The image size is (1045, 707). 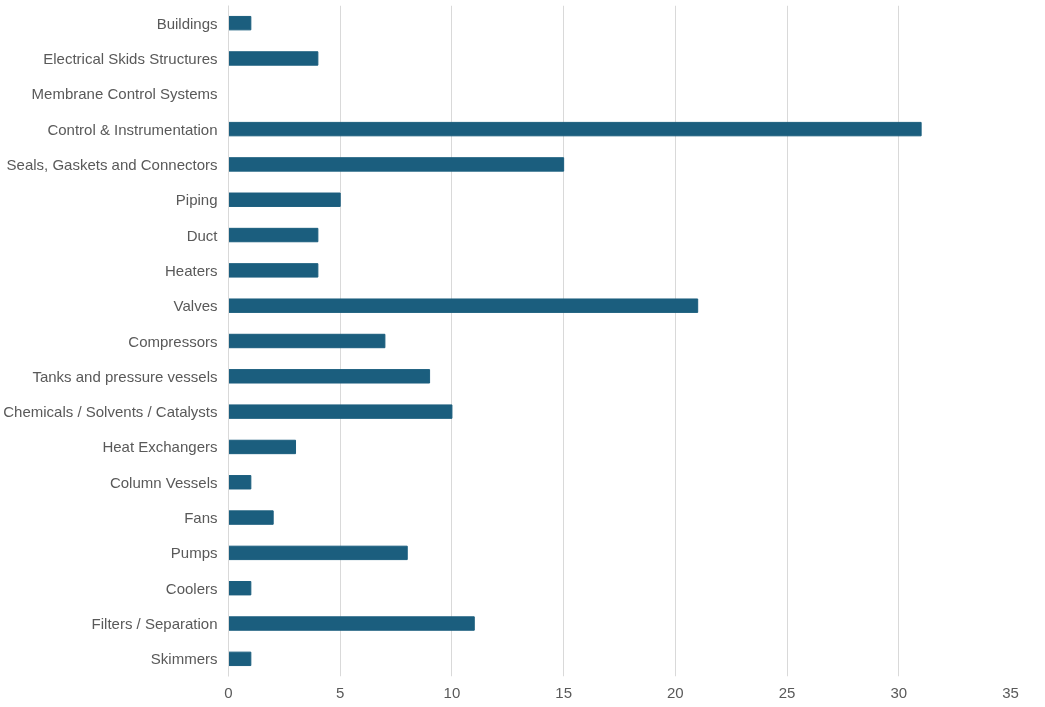 What do you see at coordinates (184, 659) in the screenshot?
I see `y-tick-label: Skimmers` at bounding box center [184, 659].